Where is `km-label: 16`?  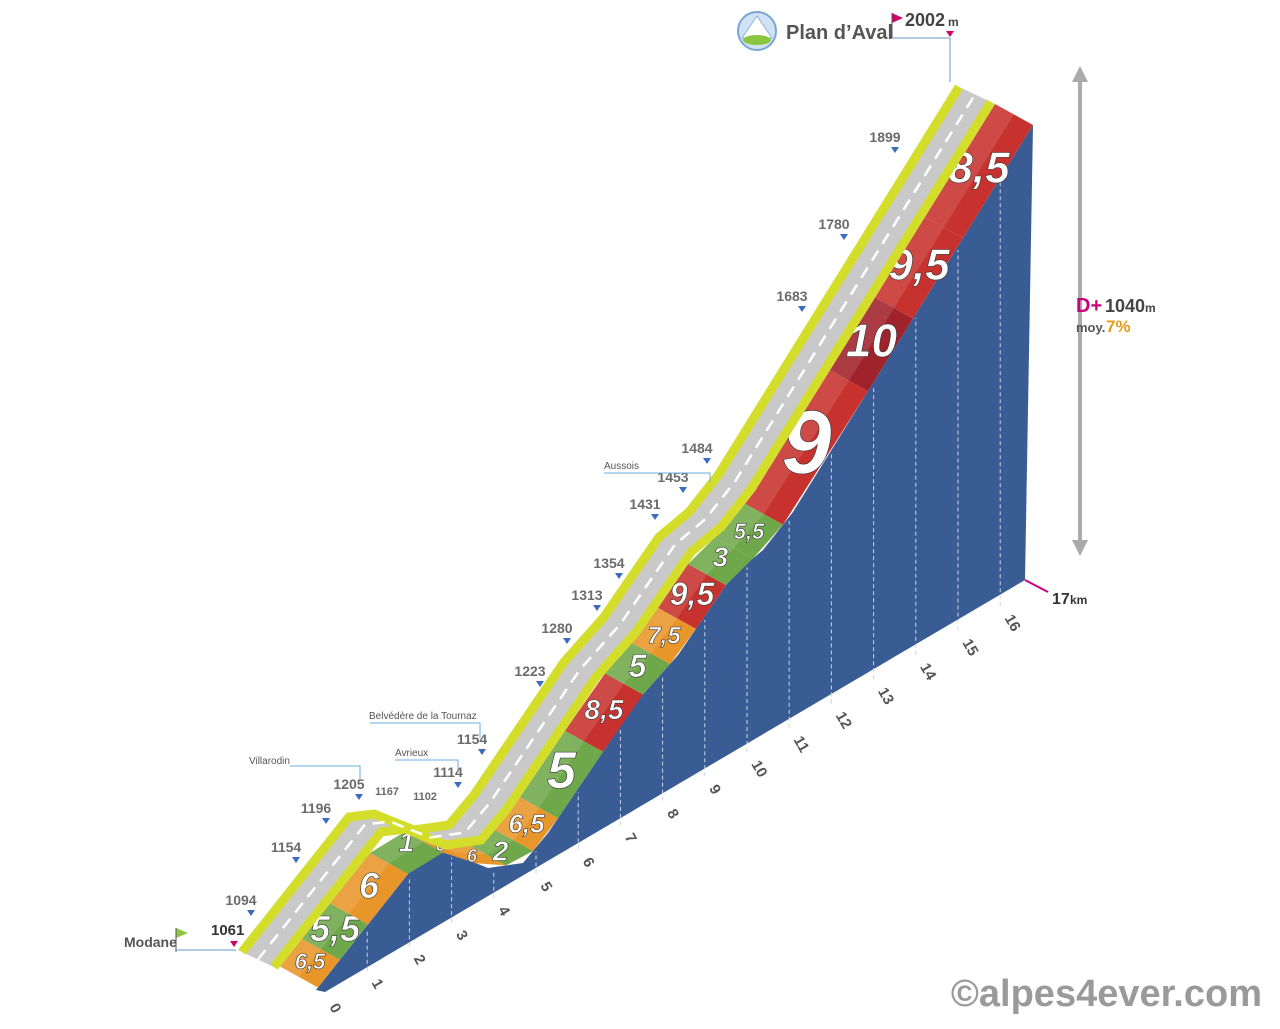 km-label: 16 is located at coordinates (1012, 623).